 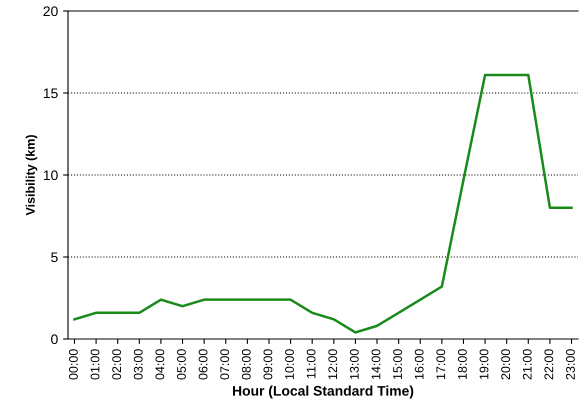 I want to click on x-tick-label: 06:00, so click(x=203, y=364).